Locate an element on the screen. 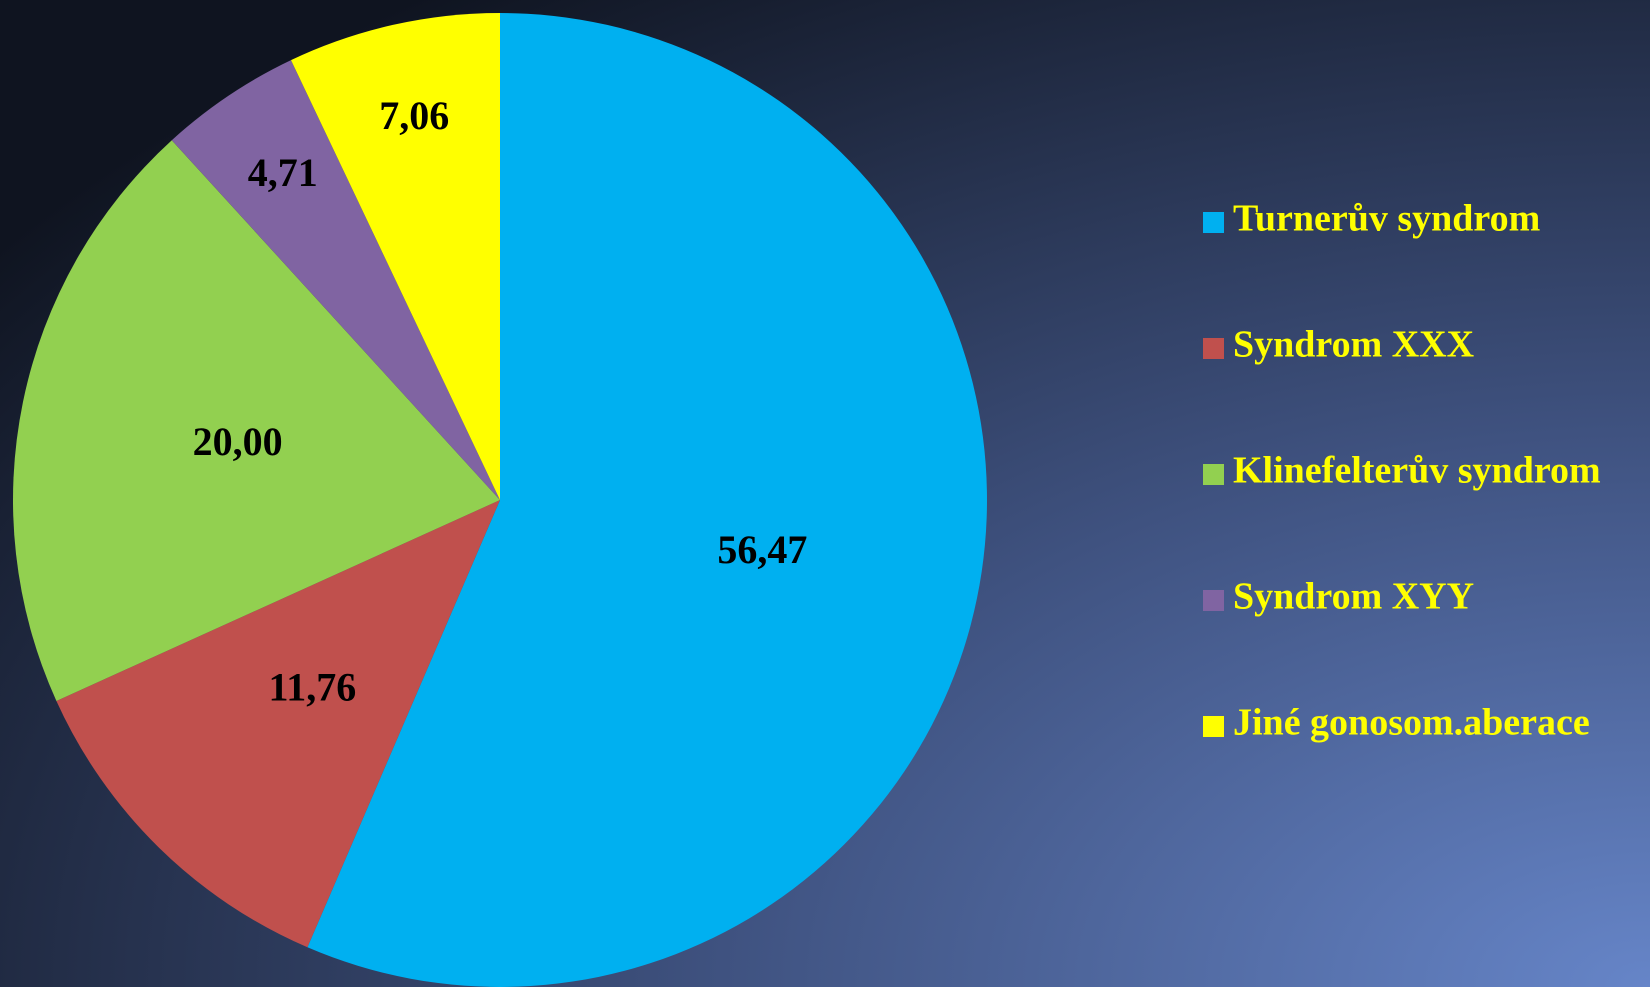  data-label: 20,00 is located at coordinates (238, 441).